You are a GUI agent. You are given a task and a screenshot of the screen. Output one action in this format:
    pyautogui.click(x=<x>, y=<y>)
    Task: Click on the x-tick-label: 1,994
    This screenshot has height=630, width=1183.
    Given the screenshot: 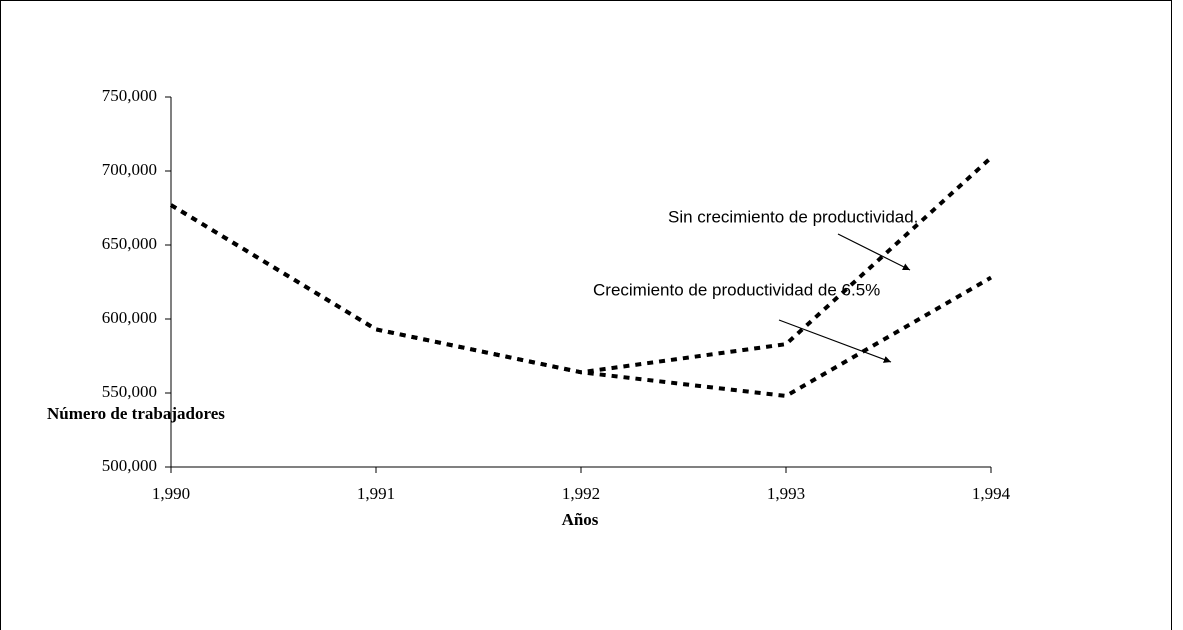 What is the action you would take?
    pyautogui.click(x=991, y=493)
    